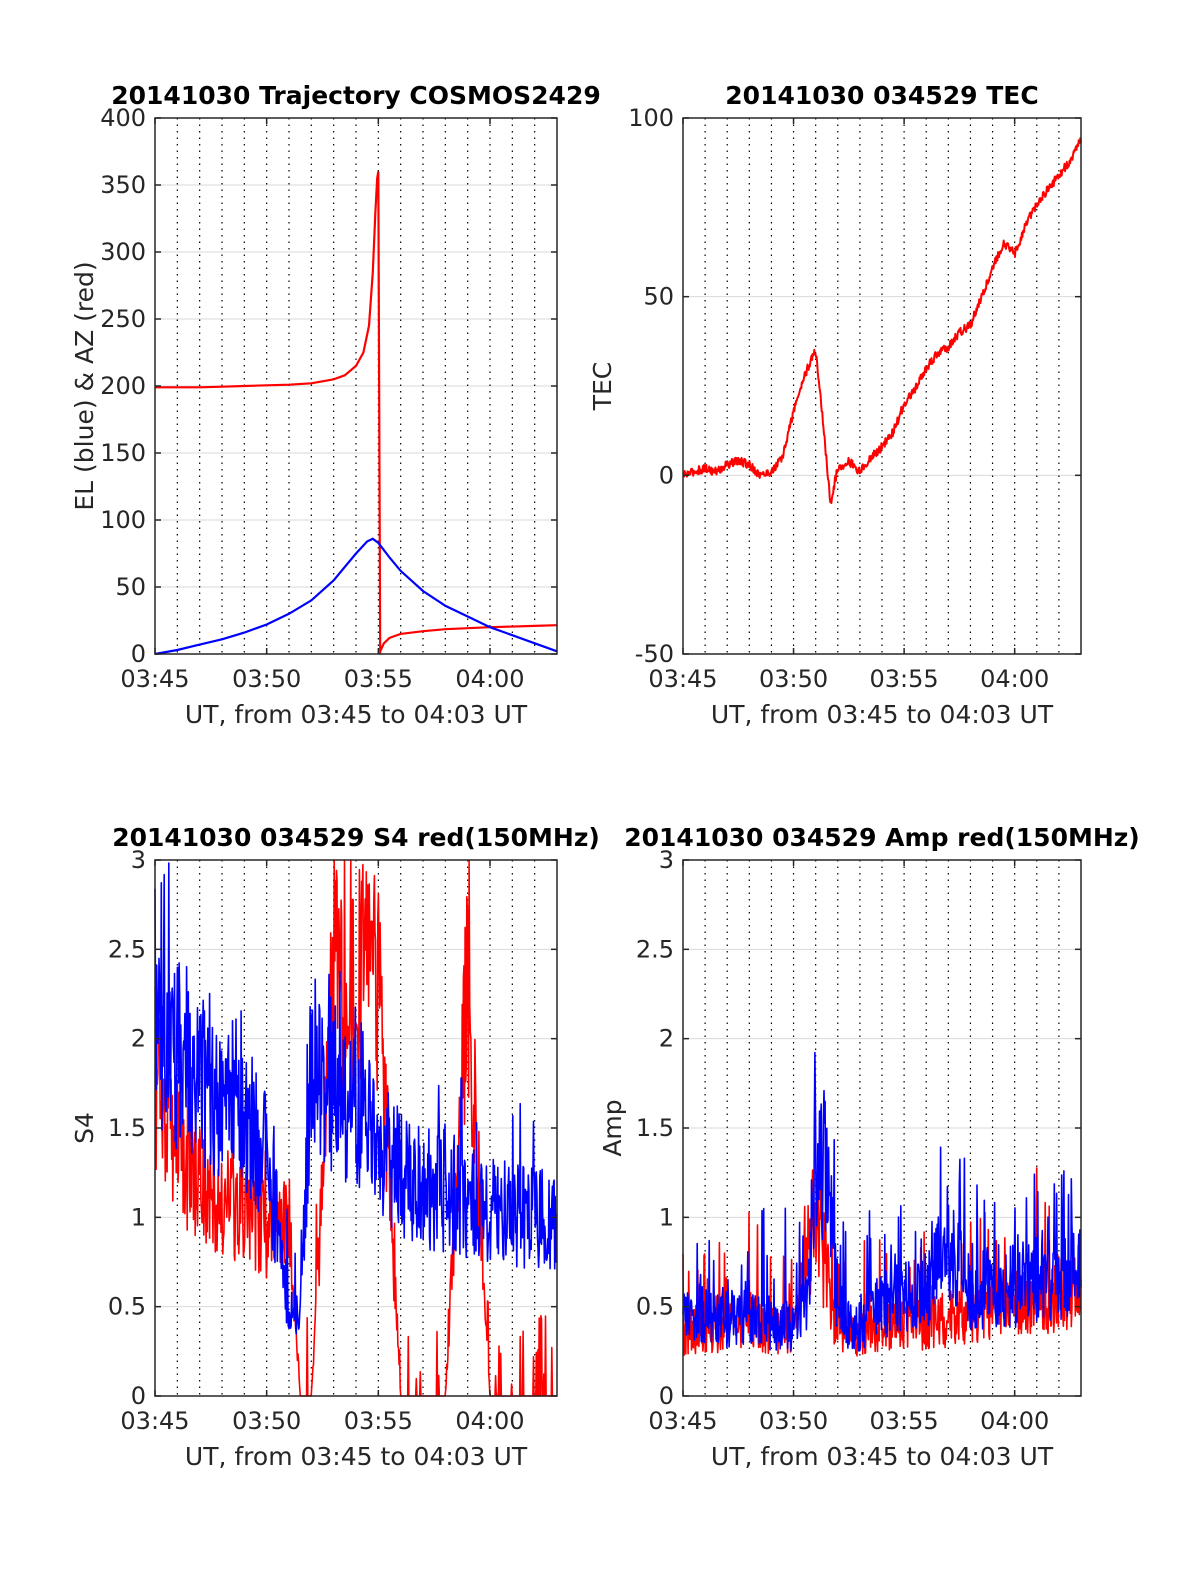 This screenshot has width=1200, height=1575. I want to click on y-axis-label: TEC, so click(602, 387).